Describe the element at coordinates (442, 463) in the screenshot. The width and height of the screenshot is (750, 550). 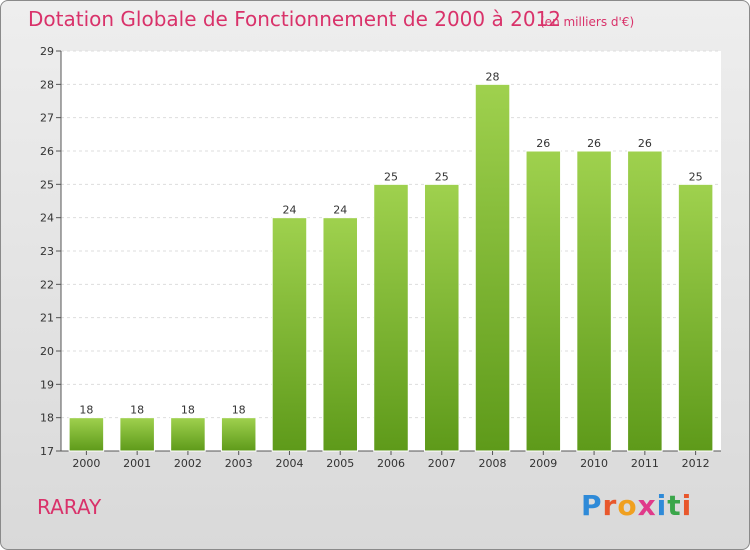
I see `x-tick-label: 2007` at that location.